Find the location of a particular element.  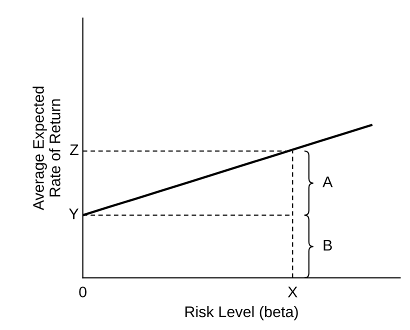

x-tick-label: 0 is located at coordinates (82, 292).